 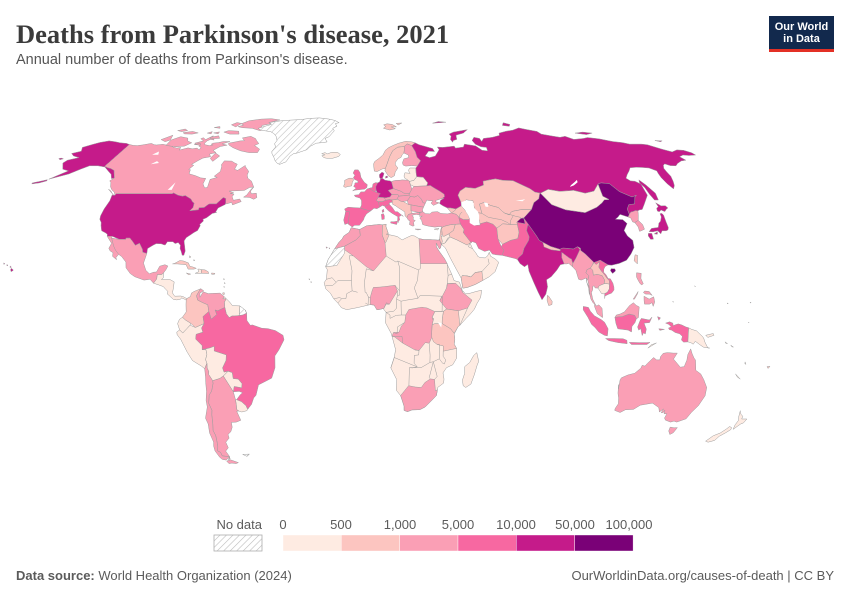 I want to click on svg-text: 100,000, so click(x=629, y=524).